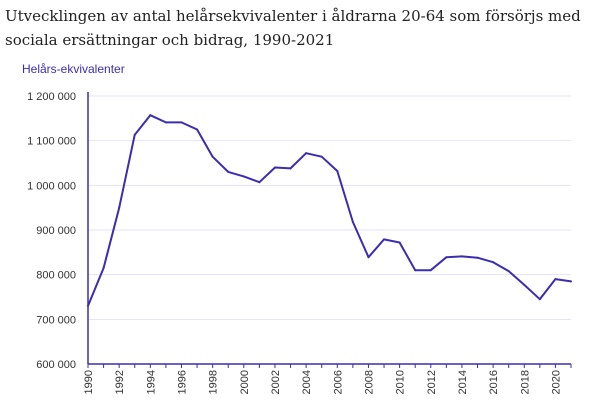 The width and height of the screenshot is (600, 410). What do you see at coordinates (56, 320) in the screenshot?
I see `y-tick-label: 700 000` at bounding box center [56, 320].